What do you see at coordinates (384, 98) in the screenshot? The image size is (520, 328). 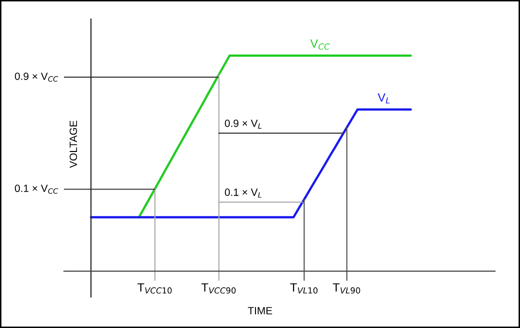 I see `series-label: V$_{L}$` at bounding box center [384, 98].